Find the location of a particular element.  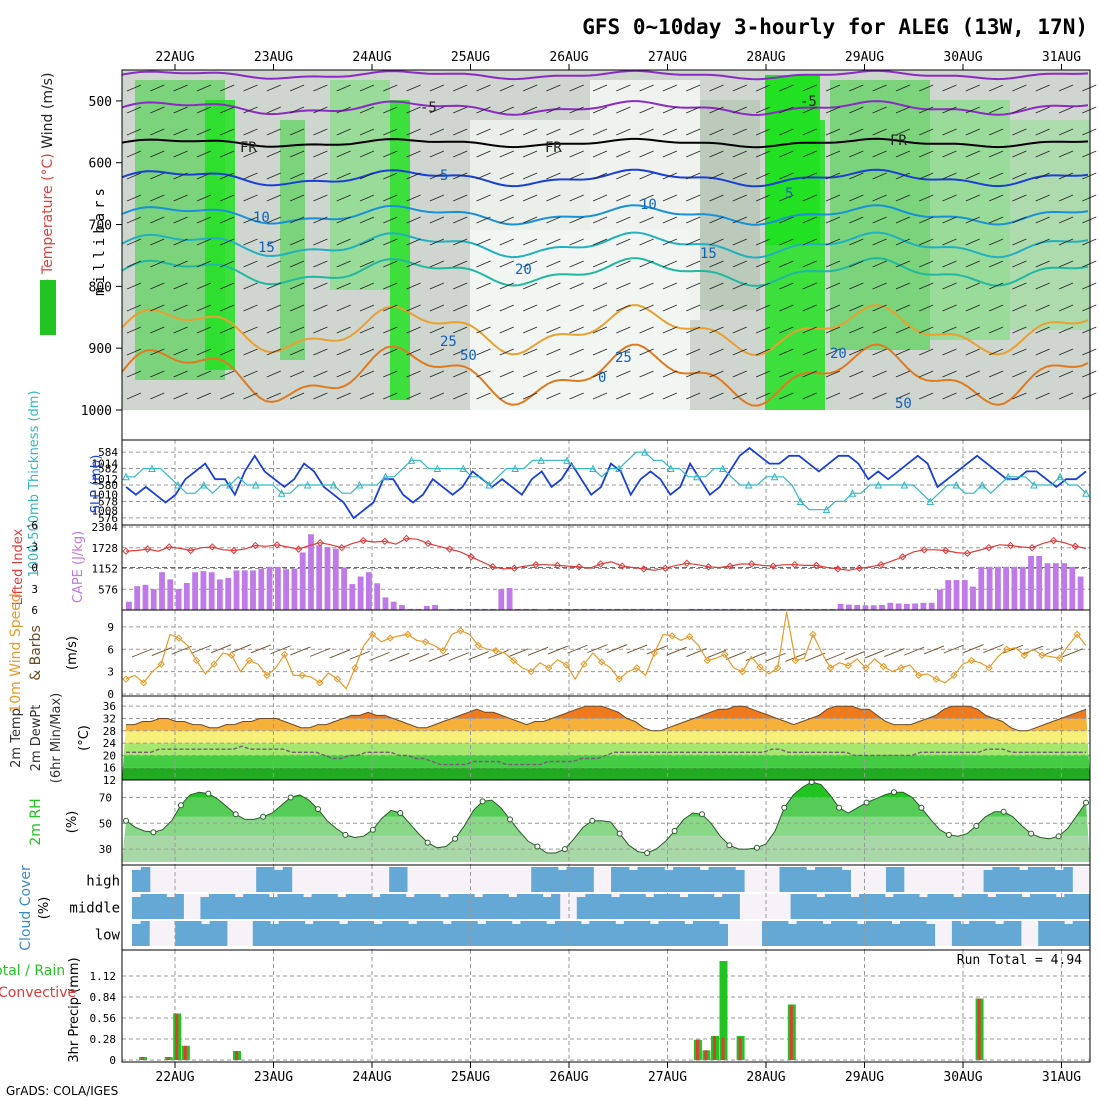

temp-tick-label: 36 is located at coordinates (109, 706).